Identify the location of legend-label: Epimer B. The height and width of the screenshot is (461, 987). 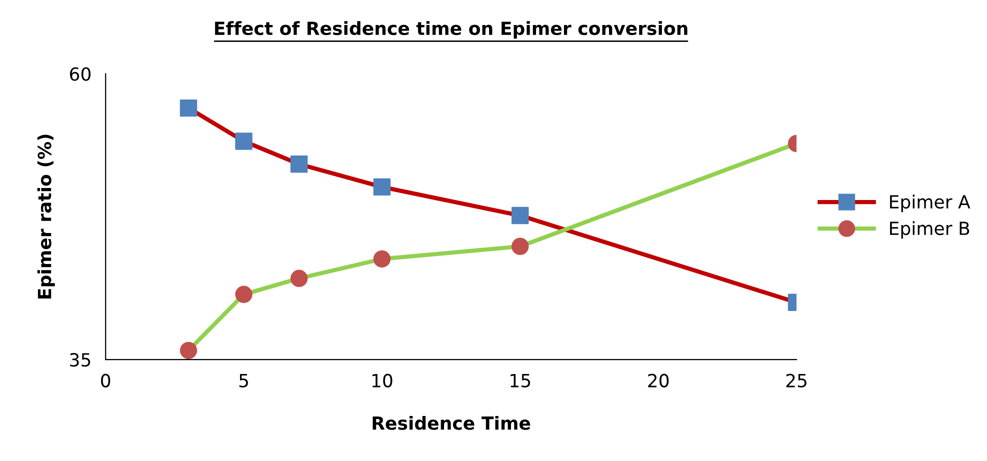
(930, 230).